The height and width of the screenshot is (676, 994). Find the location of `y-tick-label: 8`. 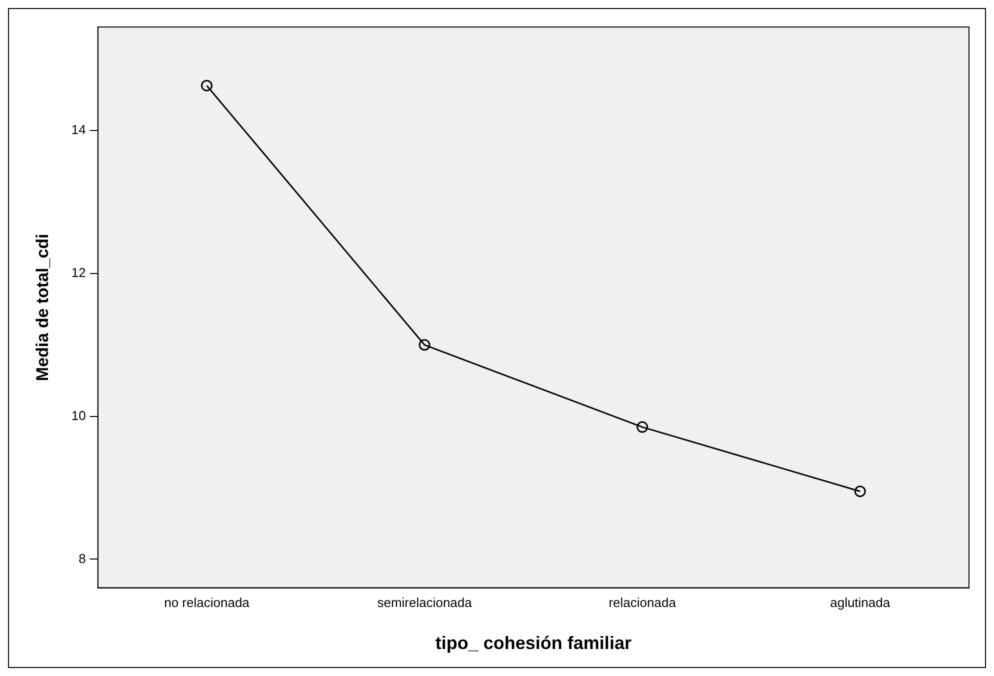

y-tick-label: 8 is located at coordinates (82, 558).